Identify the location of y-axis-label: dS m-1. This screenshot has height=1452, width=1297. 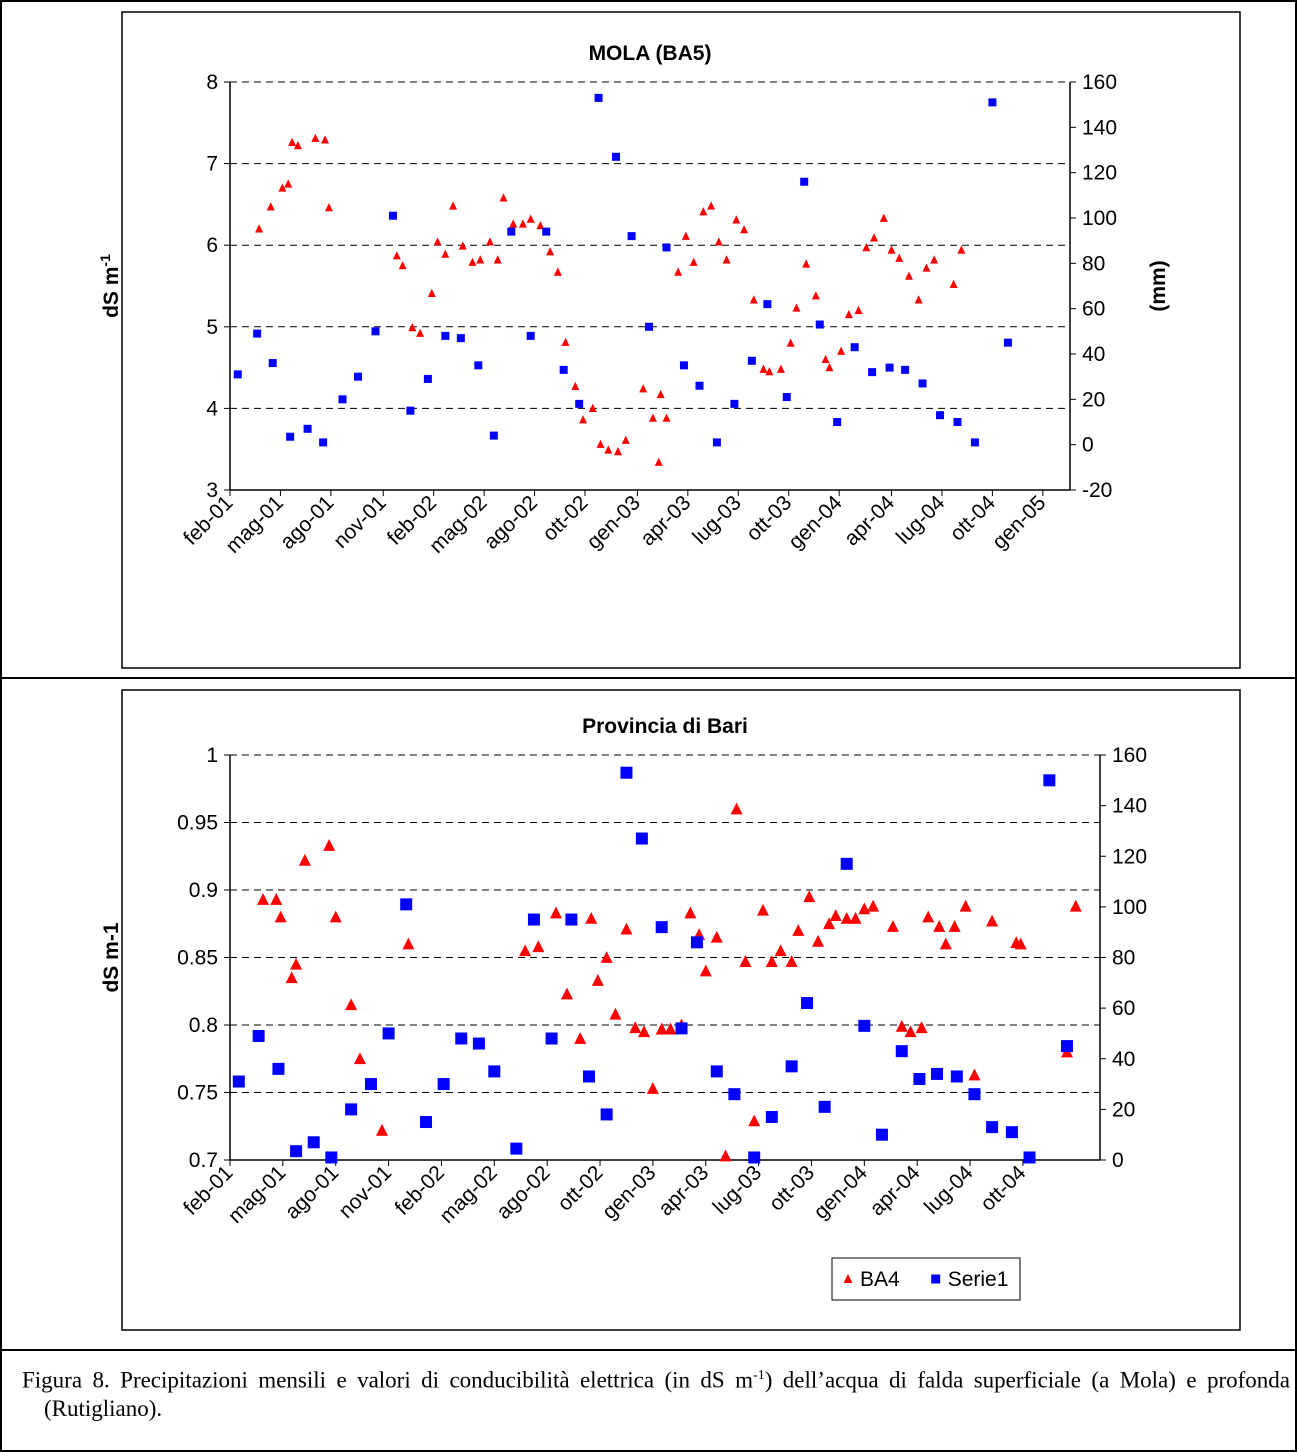
(110, 286).